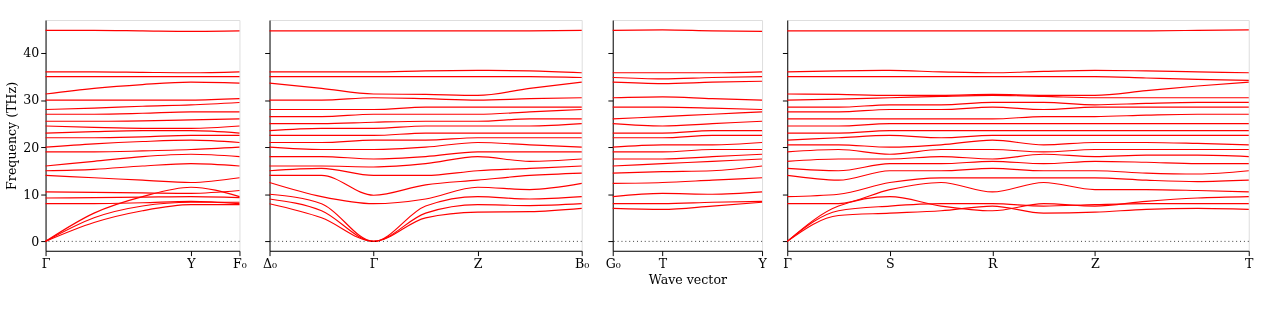 The width and height of the screenshot is (1273, 310). I want to click on x-tick-label: F₀, so click(240, 263).